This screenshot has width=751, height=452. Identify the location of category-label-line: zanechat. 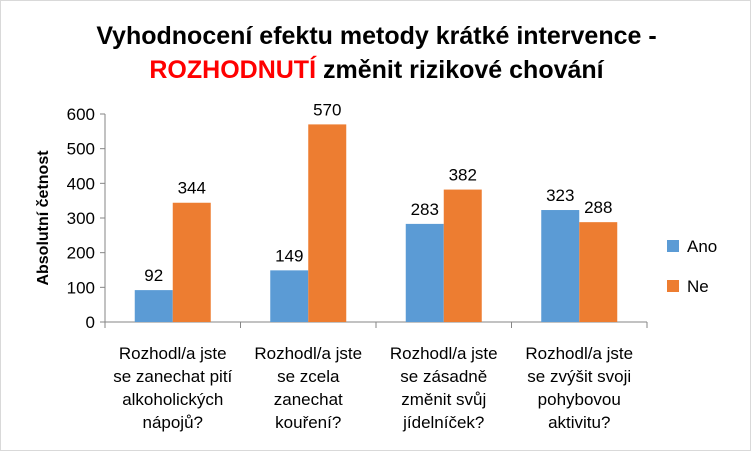
(308, 399).